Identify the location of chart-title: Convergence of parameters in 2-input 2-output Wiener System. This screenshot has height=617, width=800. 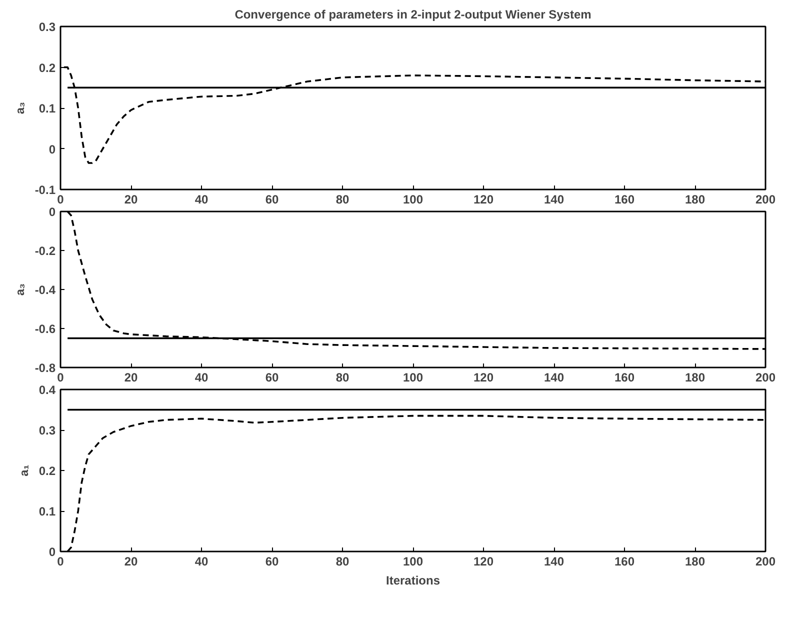
(413, 15).